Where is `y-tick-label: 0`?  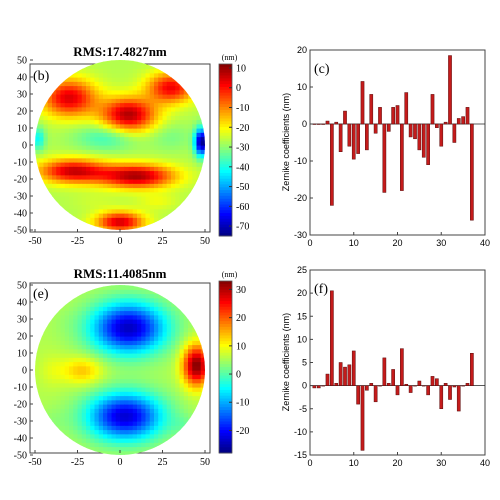 y-tick-label: 0 is located at coordinates (304, 386).